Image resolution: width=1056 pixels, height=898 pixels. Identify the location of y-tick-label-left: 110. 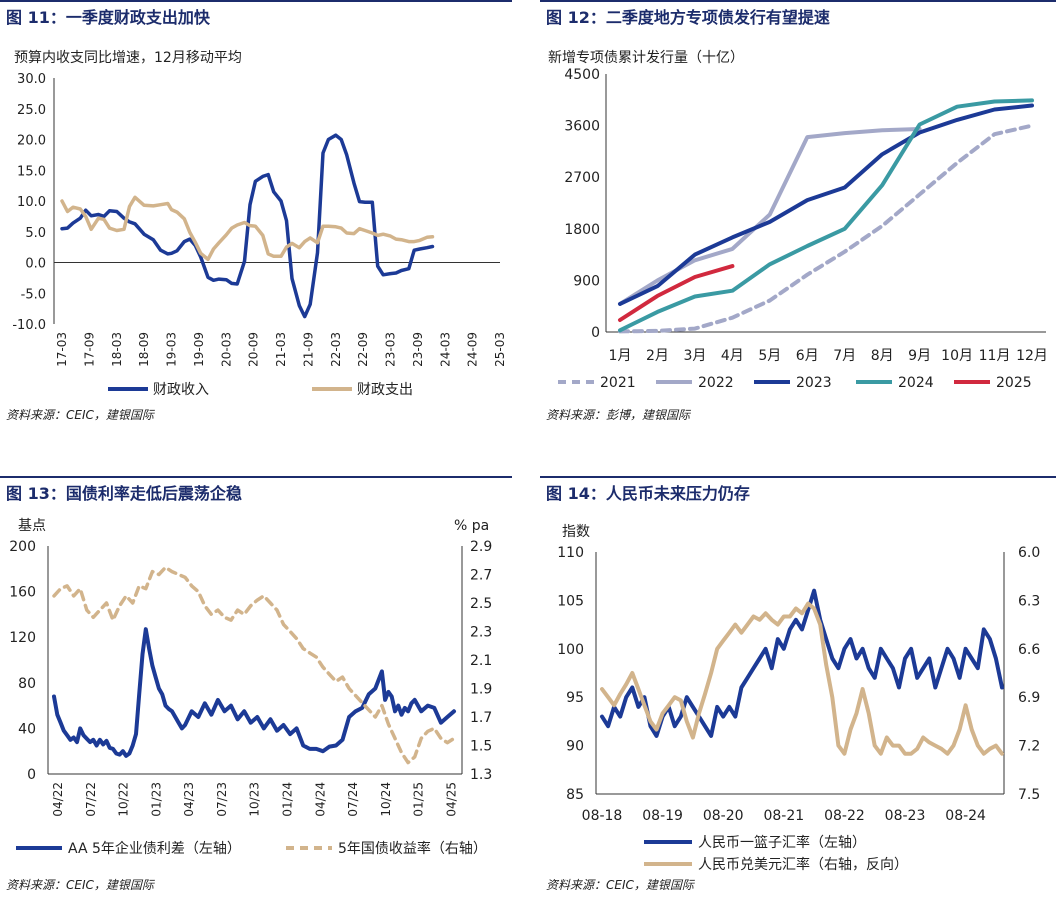
(570, 553).